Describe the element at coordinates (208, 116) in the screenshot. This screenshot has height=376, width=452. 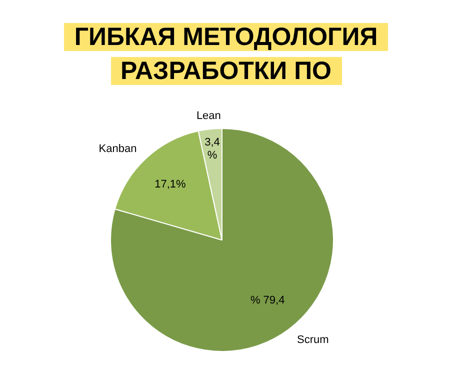
I see `slice-label: Lean` at that location.